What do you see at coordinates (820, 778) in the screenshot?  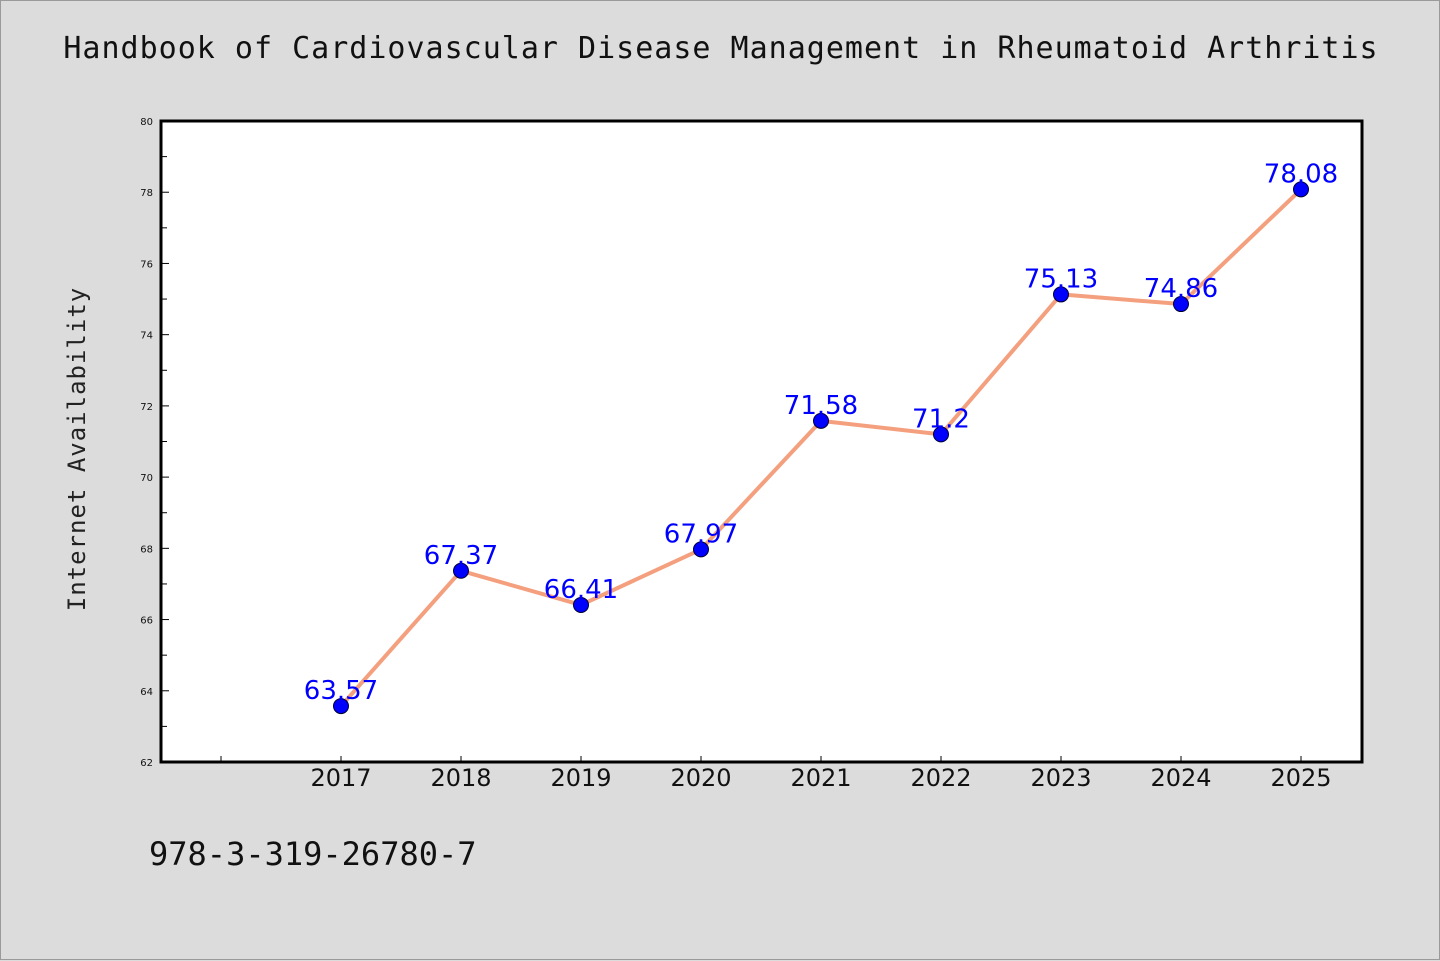 I see `x-tick-label: 2021` at bounding box center [820, 778].